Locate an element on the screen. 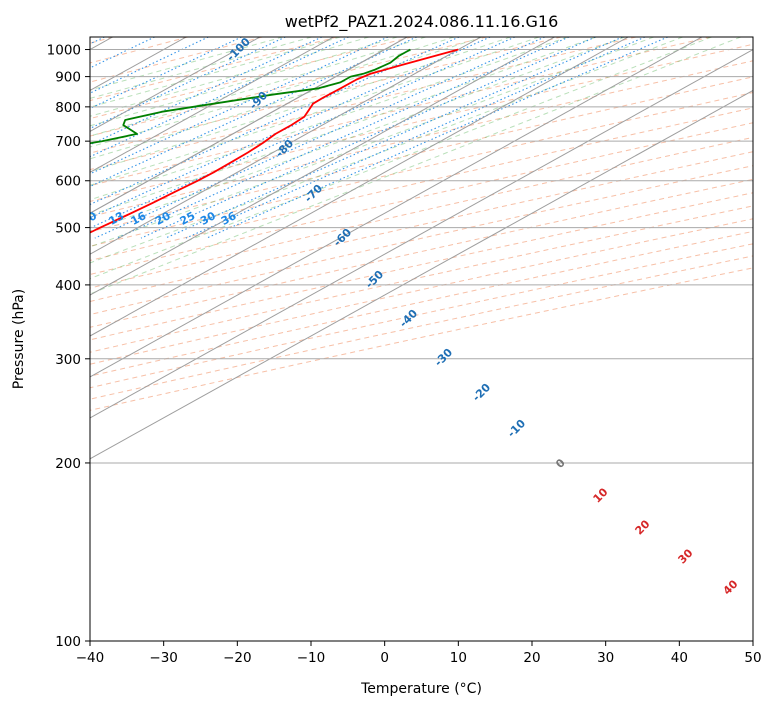 The width and height of the screenshot is (775, 708). dry-adiabat-label: -80 is located at coordinates (284, 148).